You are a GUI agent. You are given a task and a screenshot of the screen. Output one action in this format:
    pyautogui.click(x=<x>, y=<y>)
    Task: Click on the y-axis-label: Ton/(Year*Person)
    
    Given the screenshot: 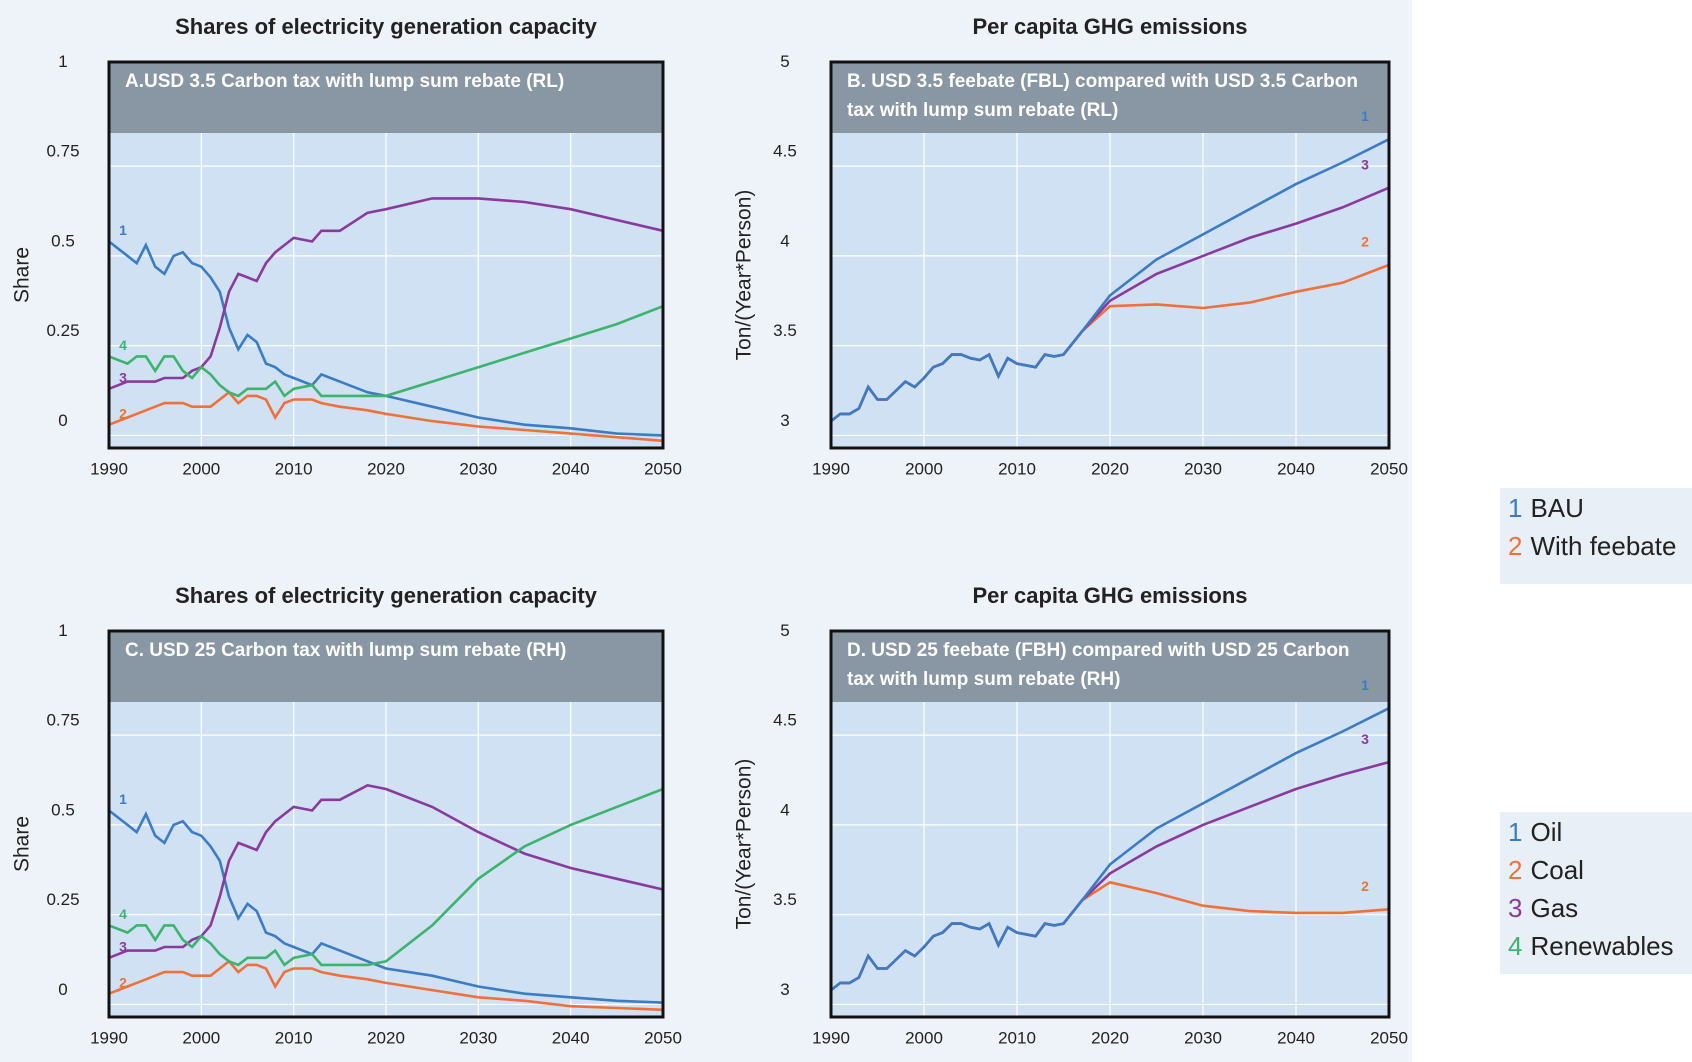 What is the action you would take?
    pyautogui.click(x=744, y=275)
    